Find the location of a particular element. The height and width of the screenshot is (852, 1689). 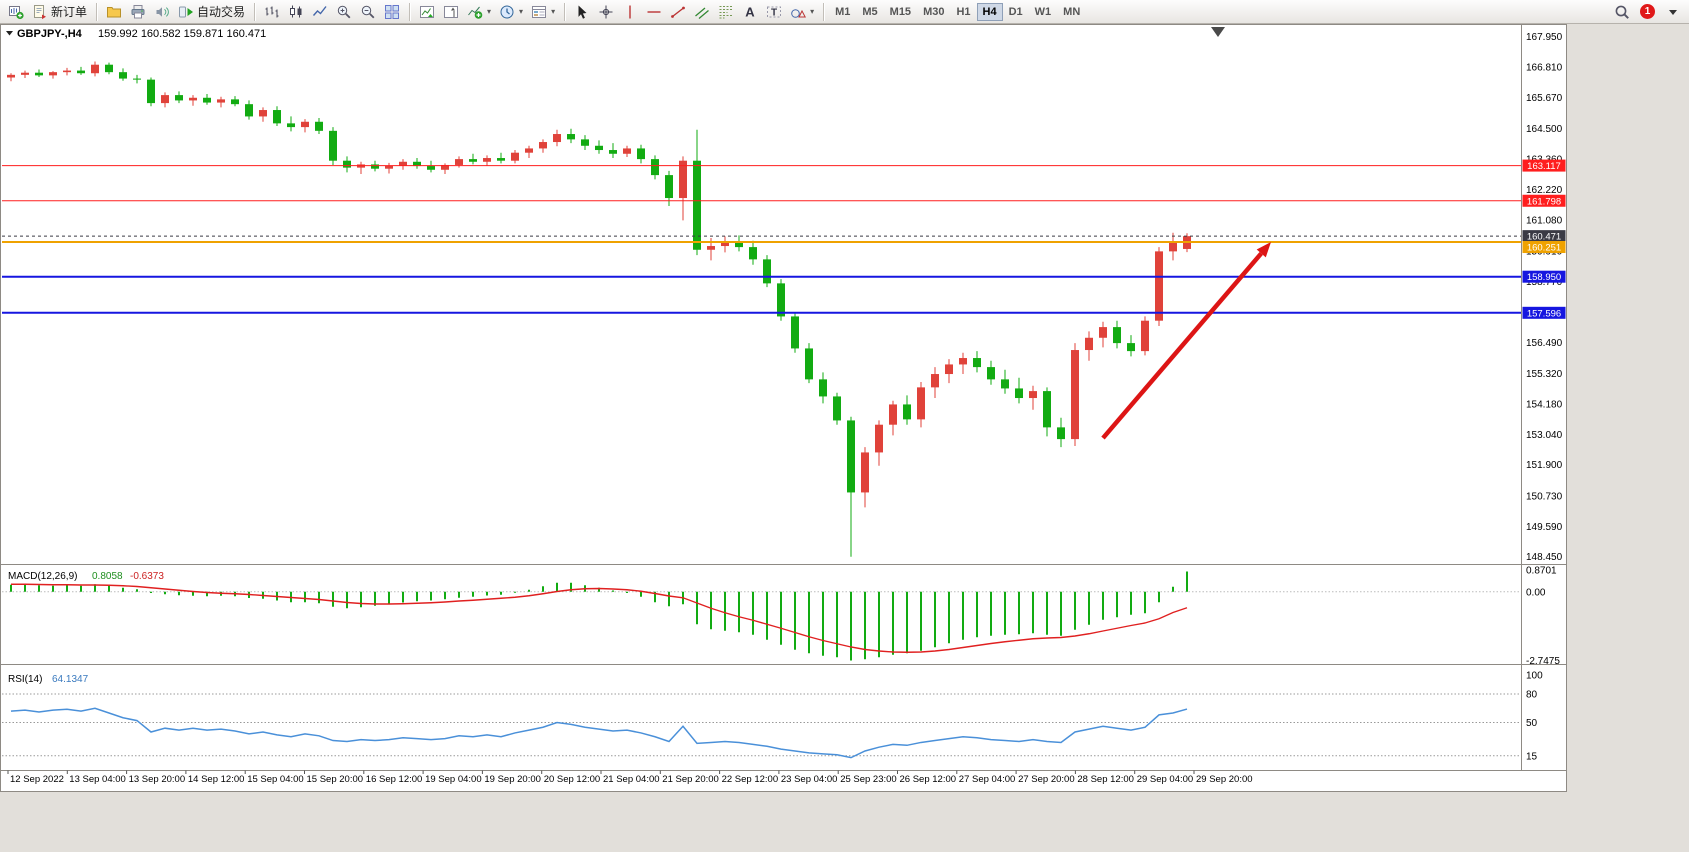

macd-signal-line is located at coordinates (599, 618).